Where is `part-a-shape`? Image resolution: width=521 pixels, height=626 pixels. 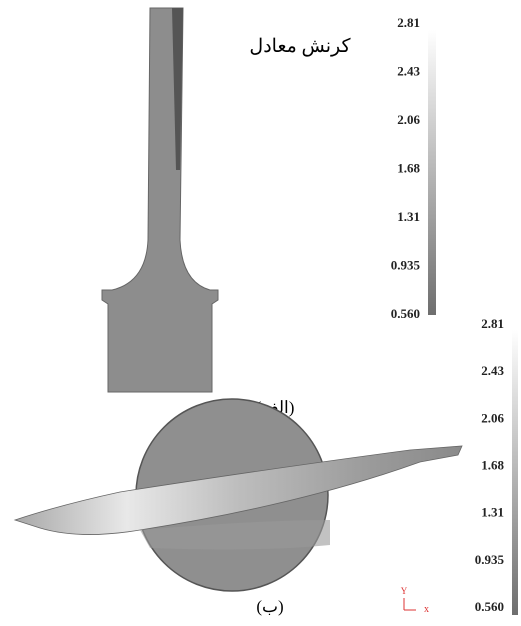 part-a-shape is located at coordinates (160, 200).